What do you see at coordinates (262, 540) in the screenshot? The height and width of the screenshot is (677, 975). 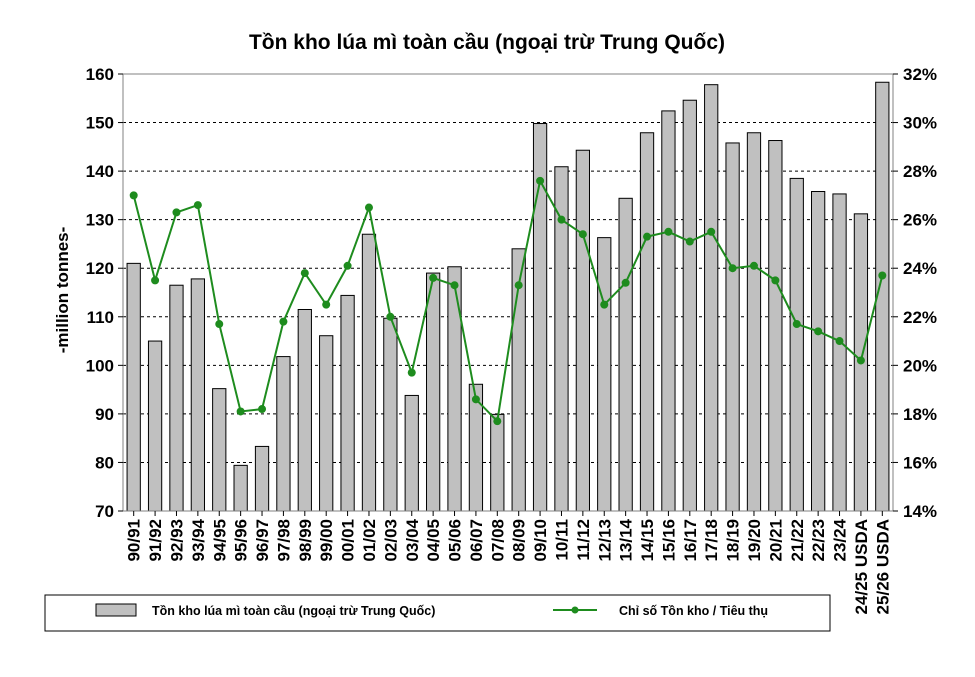 I see `x-tick-label: 96/97` at bounding box center [262, 540].